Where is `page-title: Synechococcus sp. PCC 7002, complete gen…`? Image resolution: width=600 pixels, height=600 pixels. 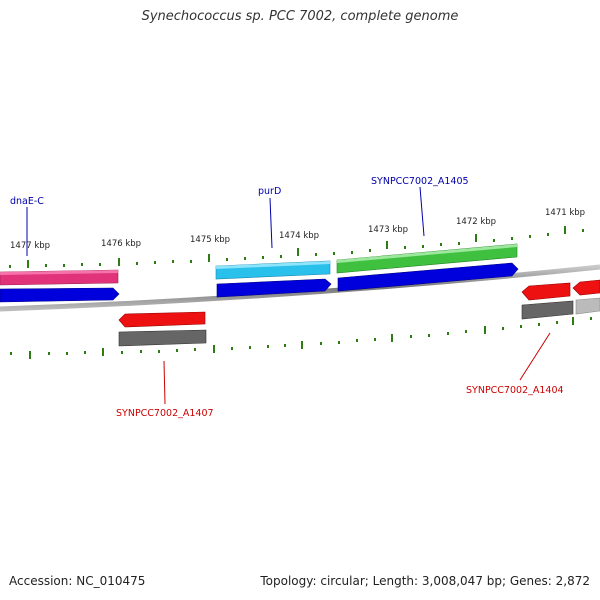
page-title: Synechococcus sp. PCC 7002, complete gen… is located at coordinates (300, 16).